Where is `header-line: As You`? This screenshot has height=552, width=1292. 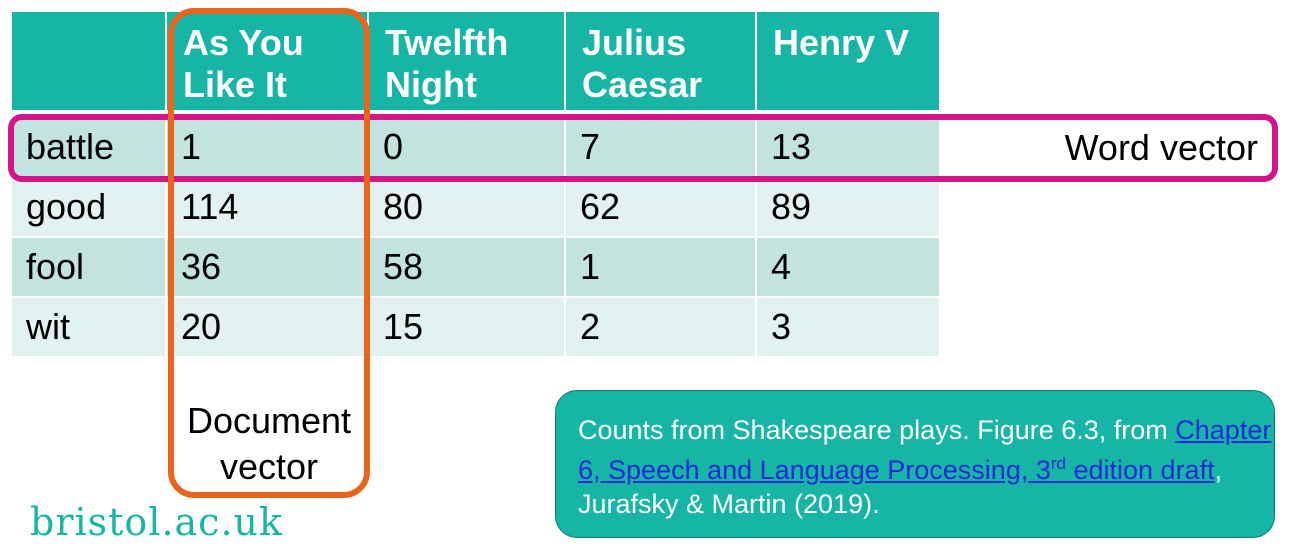 header-line: As You is located at coordinates (243, 42).